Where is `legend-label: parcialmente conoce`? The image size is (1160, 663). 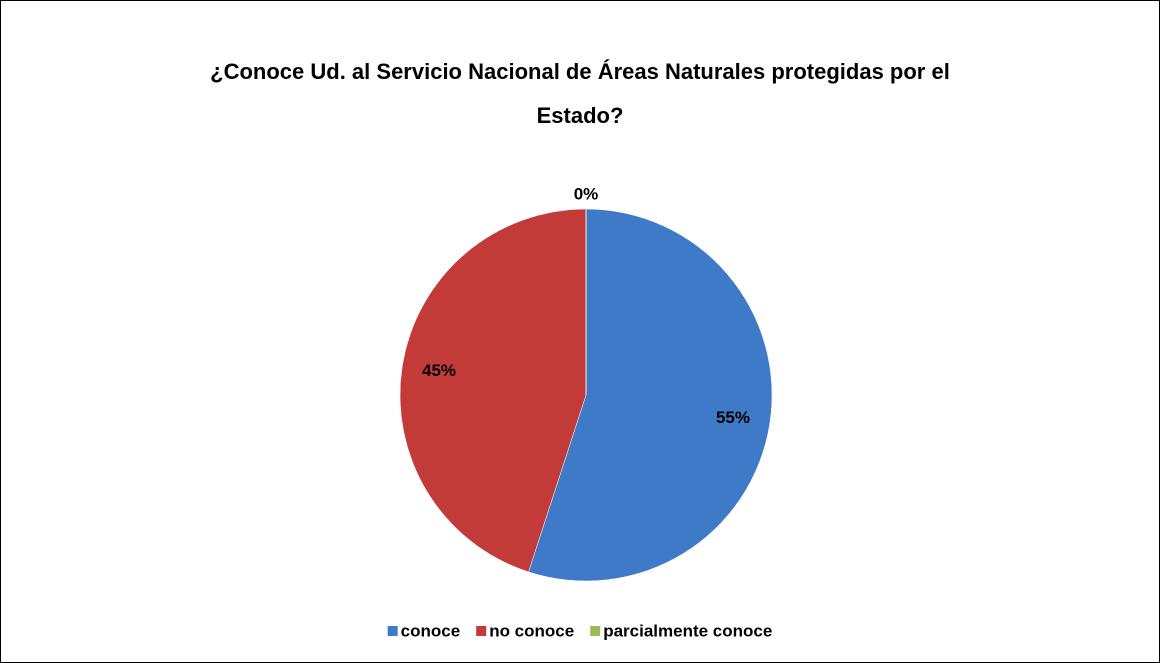 legend-label: parcialmente conoce is located at coordinates (687, 630).